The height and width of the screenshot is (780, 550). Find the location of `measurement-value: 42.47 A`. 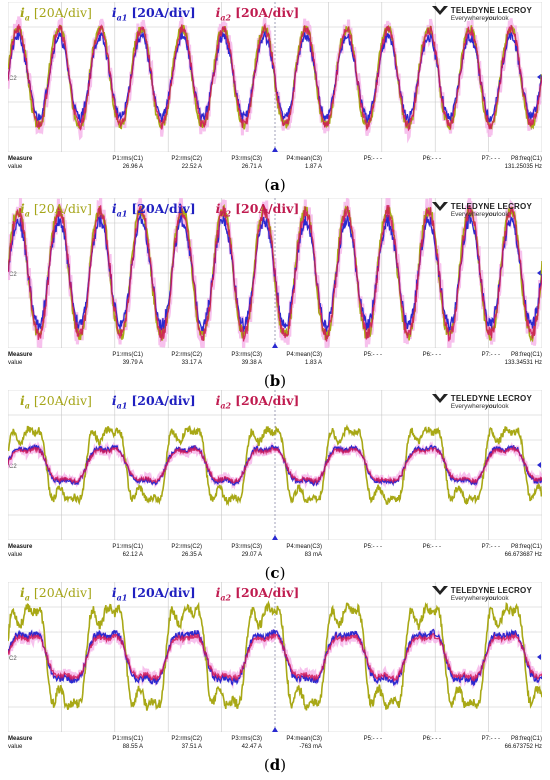

measurement-value: 42.47 A is located at coordinates (251, 747).